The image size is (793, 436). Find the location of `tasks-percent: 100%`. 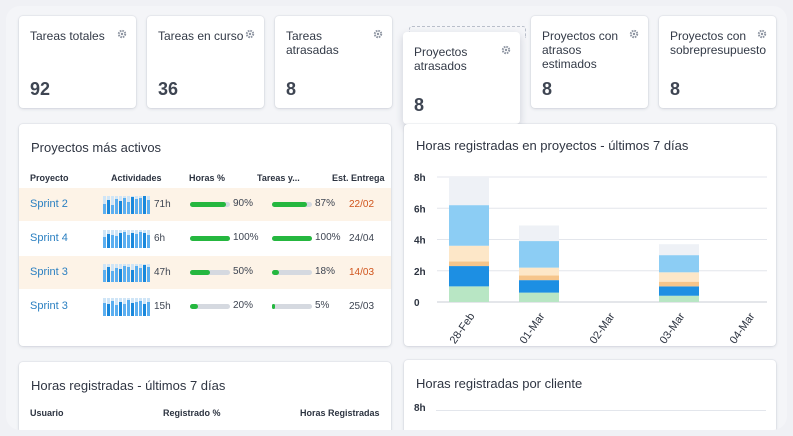

tasks-percent: 100% is located at coordinates (328, 237).